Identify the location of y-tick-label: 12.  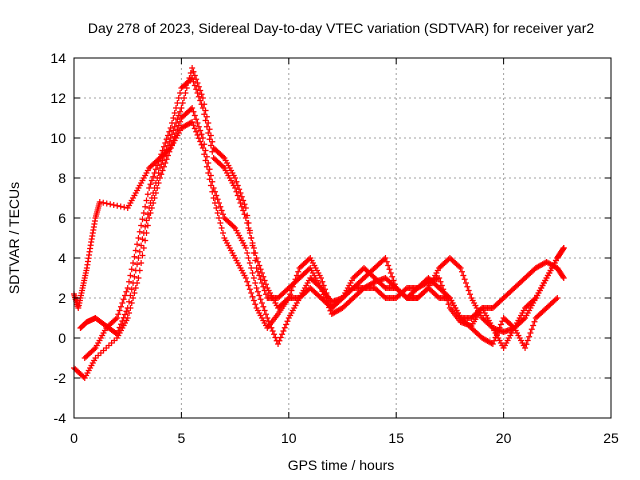
(58, 98).